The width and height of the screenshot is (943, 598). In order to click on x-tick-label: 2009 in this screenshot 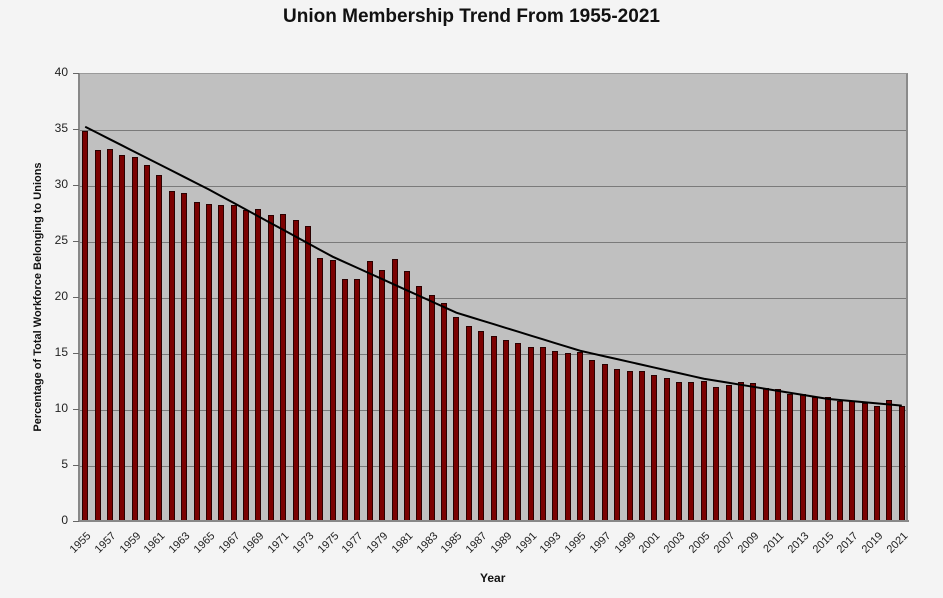, I will do `click(749, 543)`.